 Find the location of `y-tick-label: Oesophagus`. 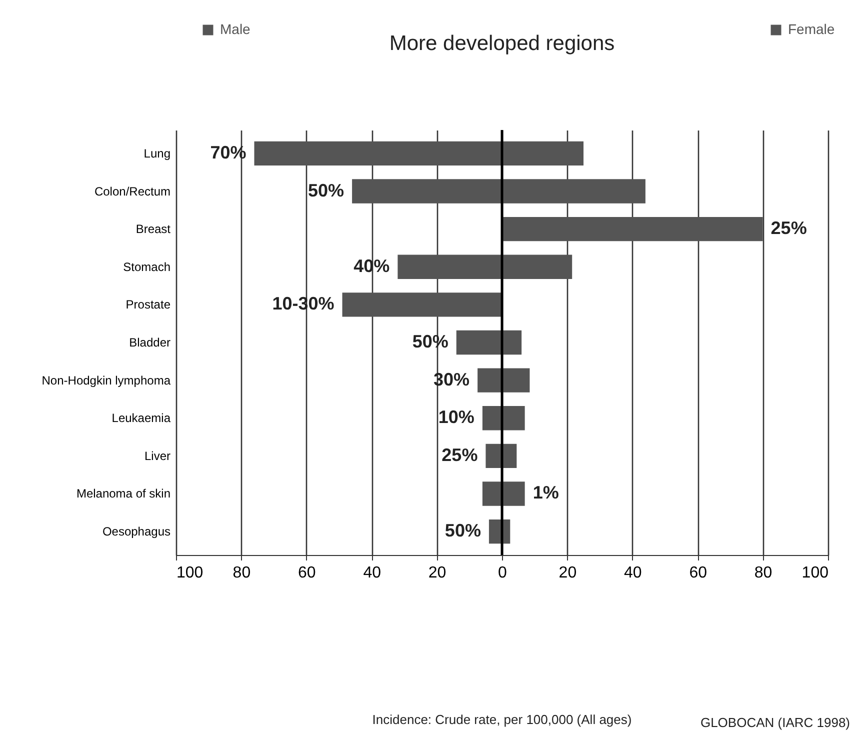

y-tick-label: Oesophagus is located at coordinates (136, 531).